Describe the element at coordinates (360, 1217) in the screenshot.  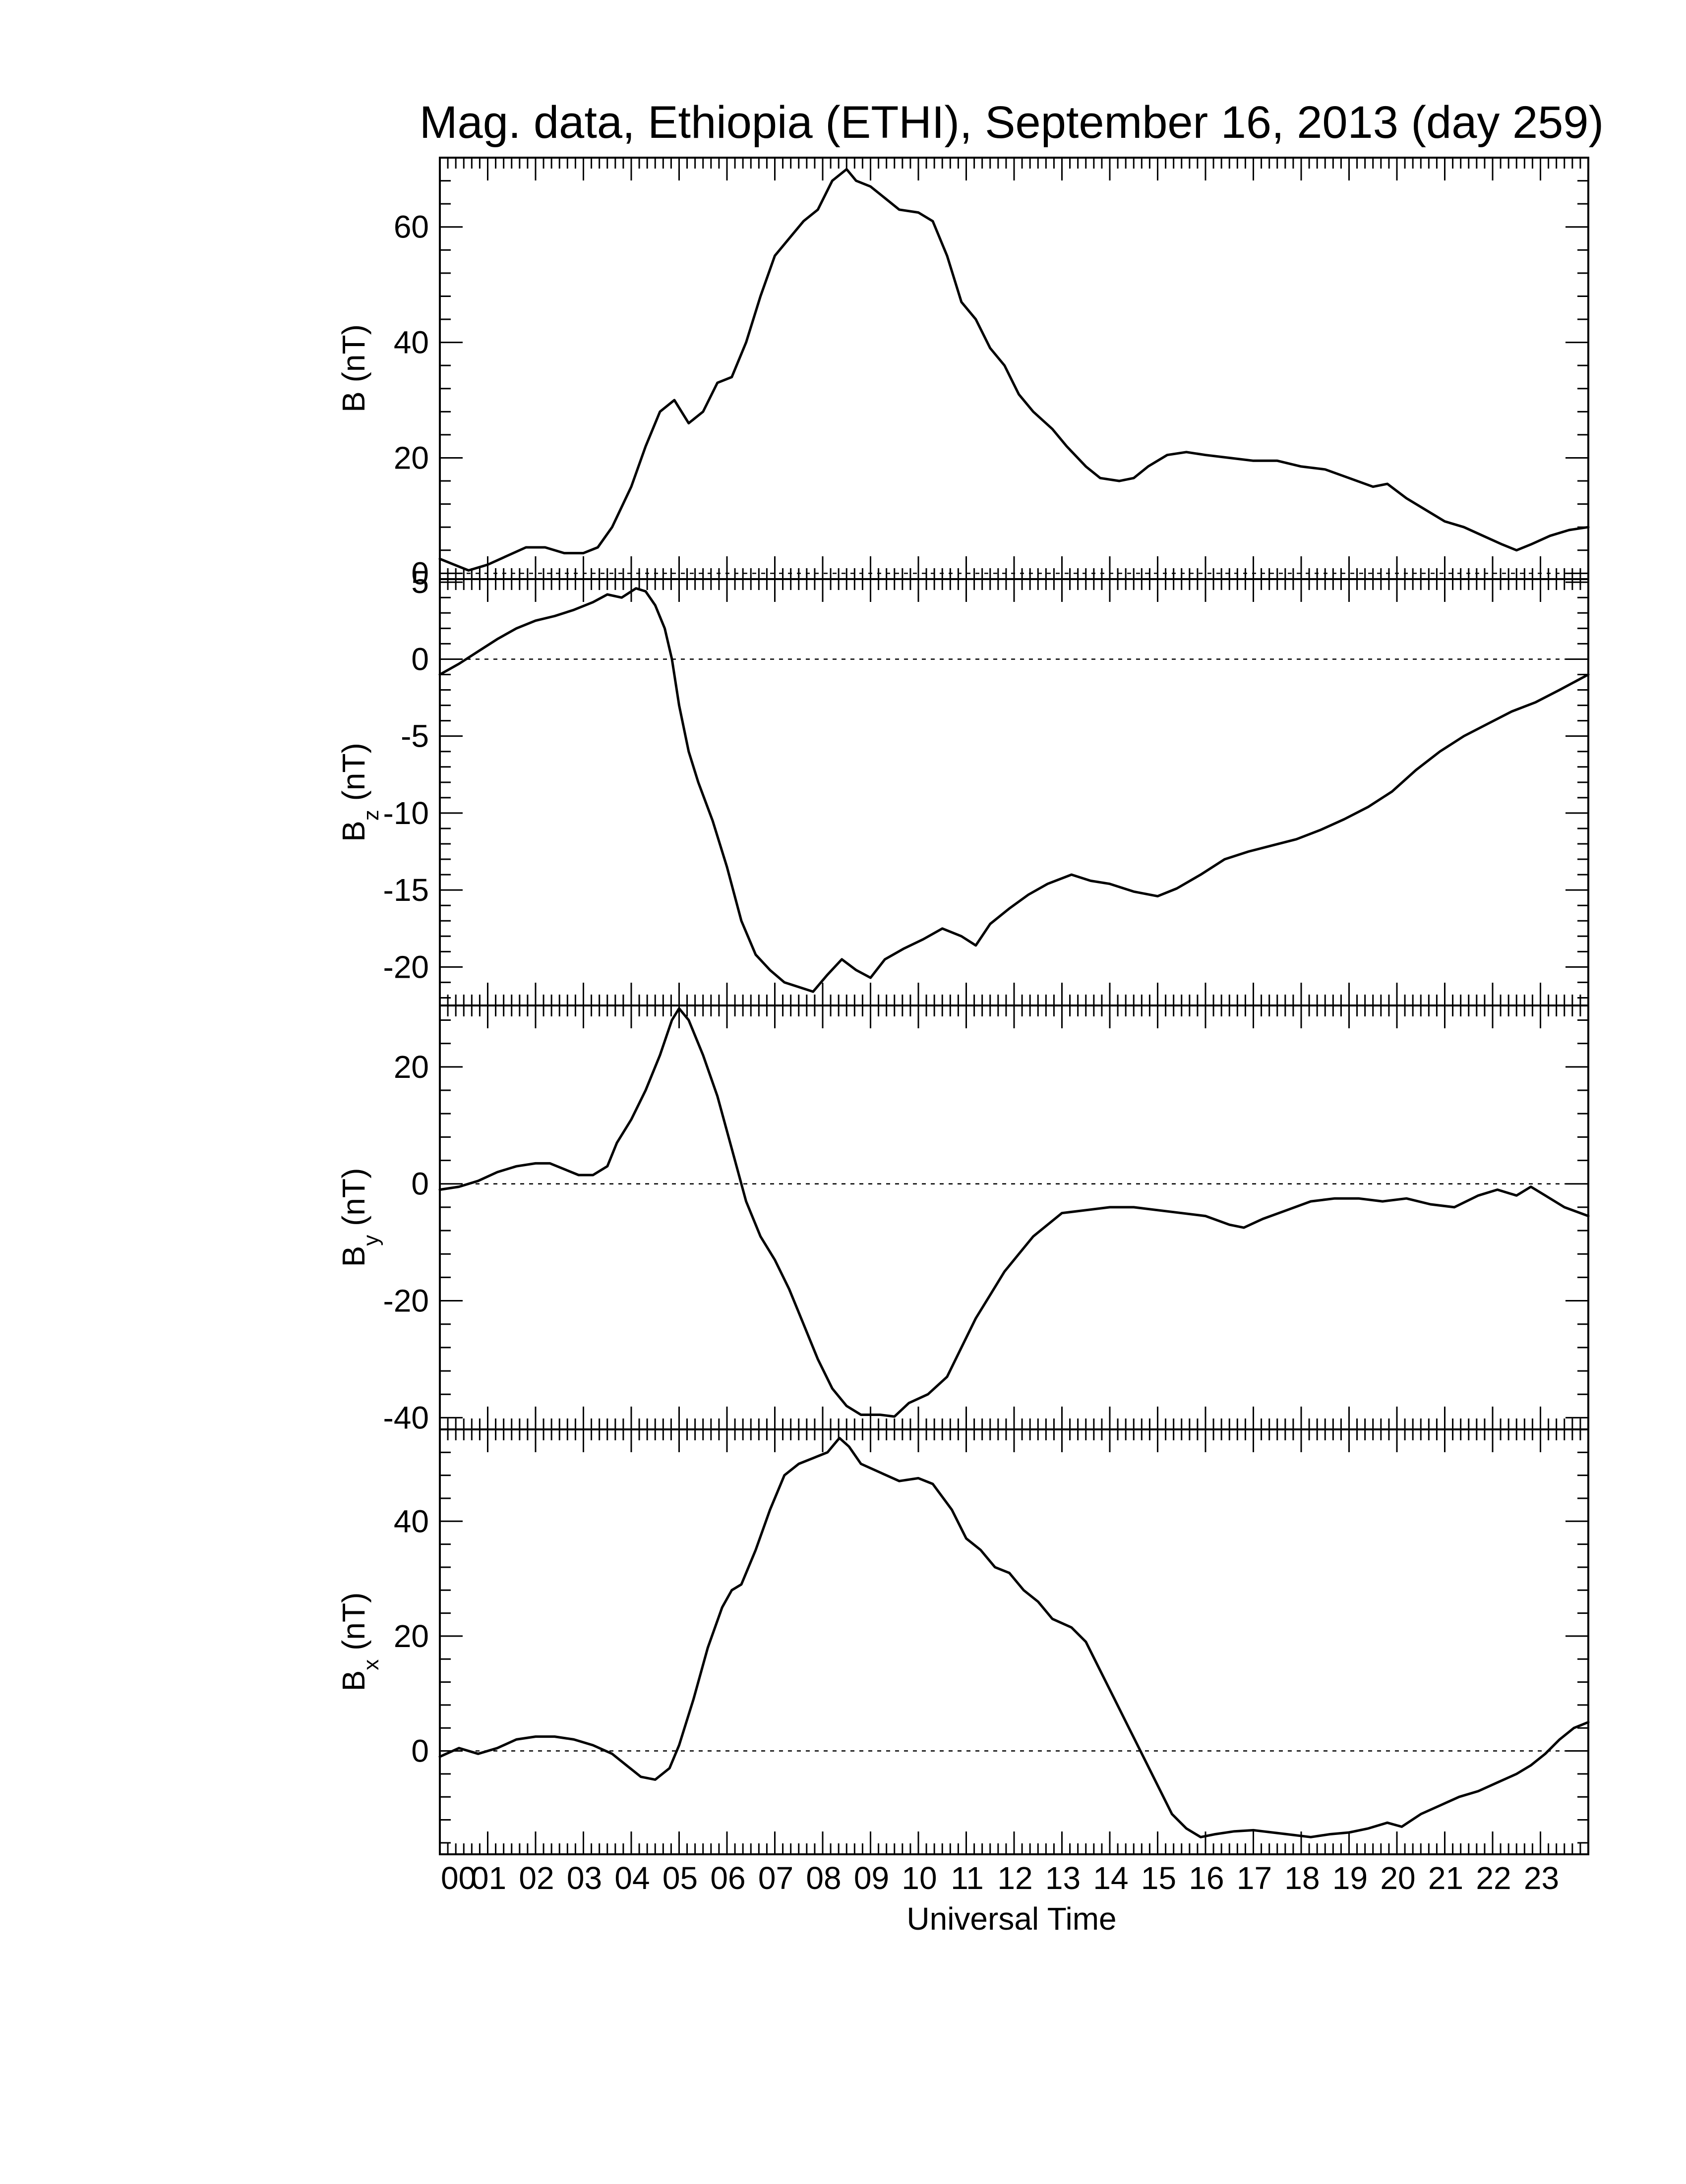
I see `y-axis-label-By: By (nT)` at that location.